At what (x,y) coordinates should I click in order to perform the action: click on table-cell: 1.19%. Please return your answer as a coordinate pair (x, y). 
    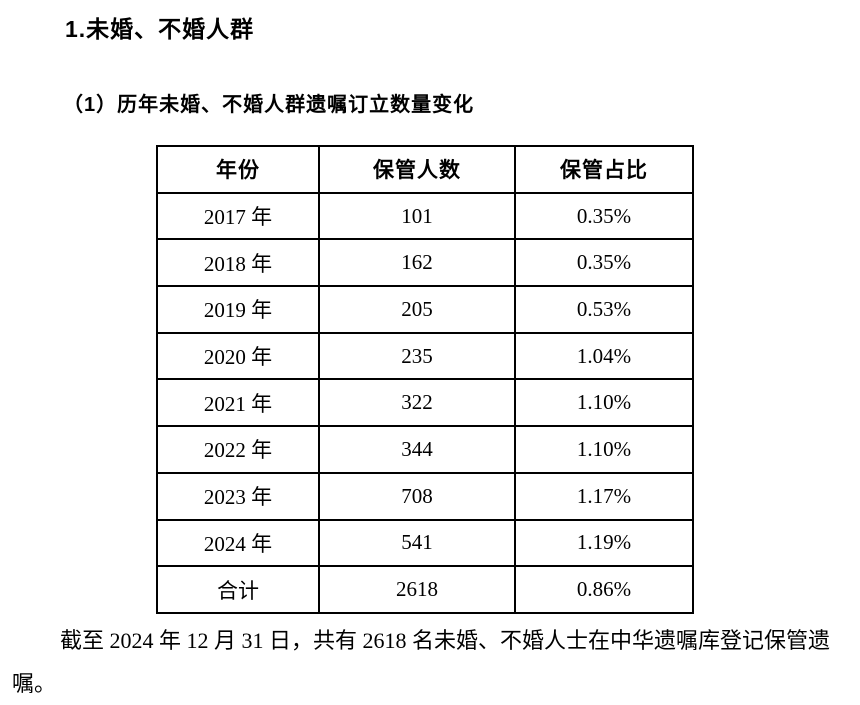
    Looking at the image, I should click on (604, 543).